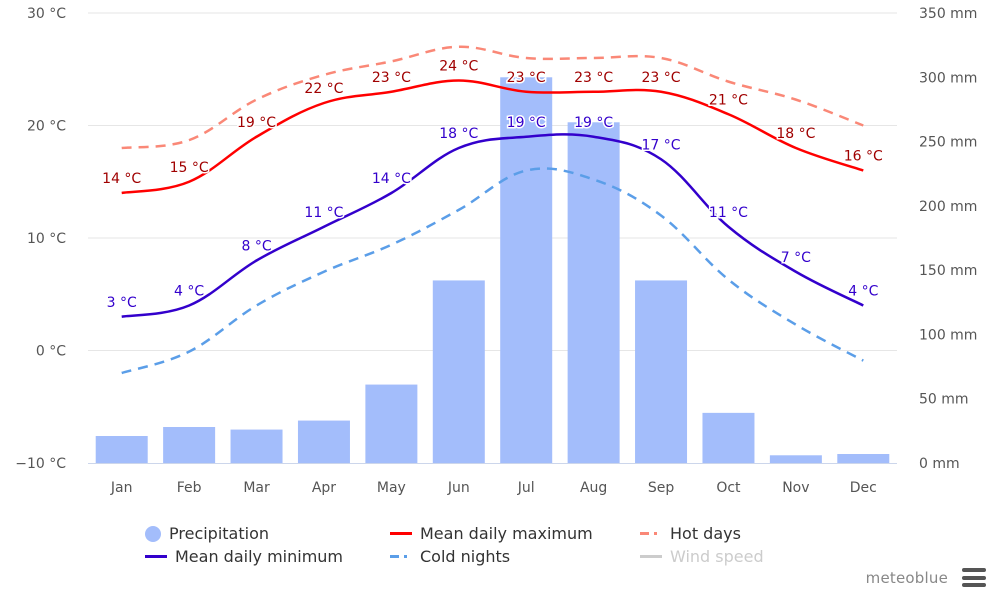 This screenshot has height=597, width=1002. Describe the element at coordinates (391, 488) in the screenshot. I see `x-tick-label: May` at that location.